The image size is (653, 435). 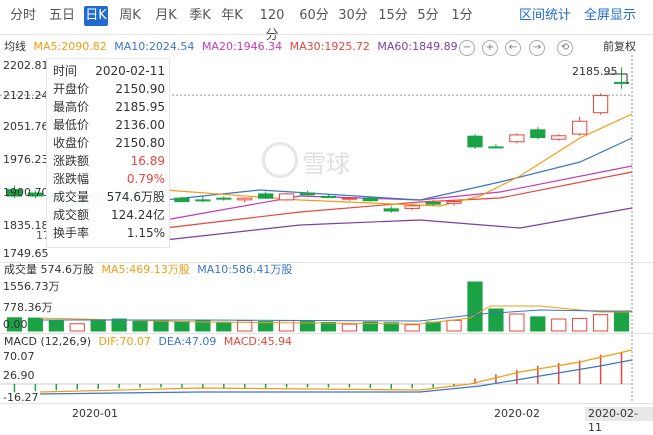 I want to click on tab-period: 120分, so click(x=272, y=25).